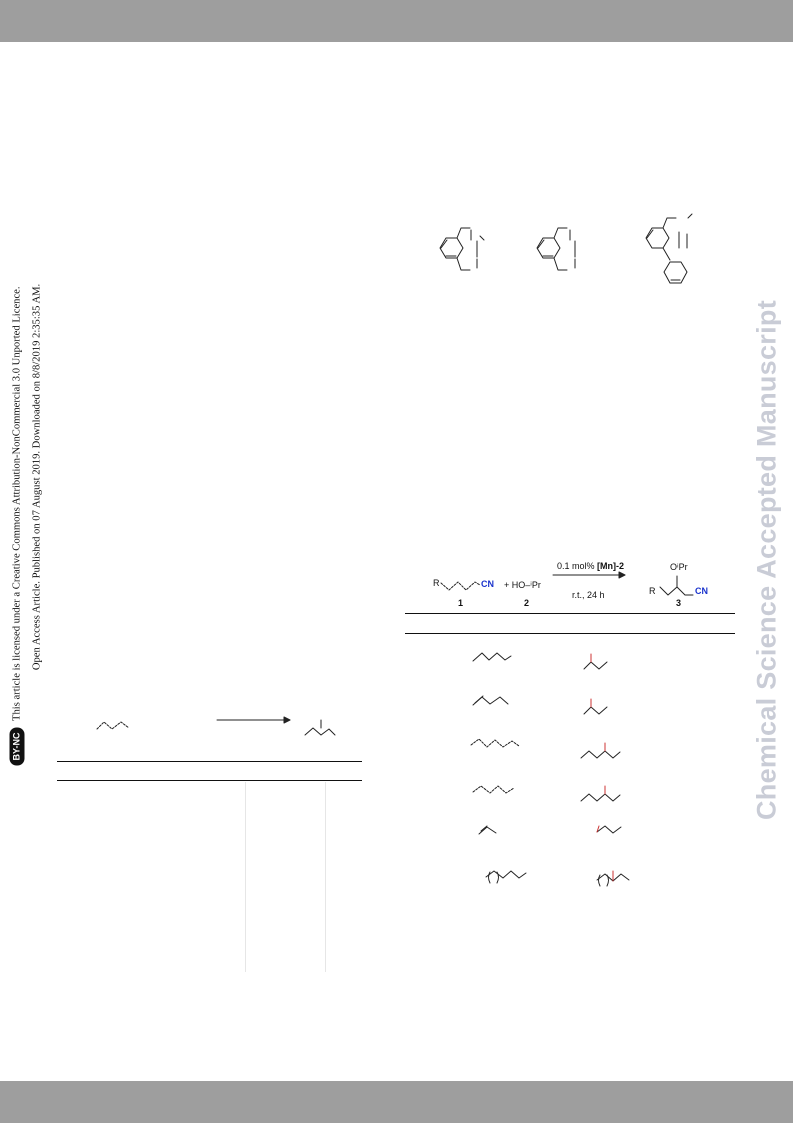  What do you see at coordinates (209, 780) in the screenshot?
I see `left-table-header-rule` at bounding box center [209, 780].